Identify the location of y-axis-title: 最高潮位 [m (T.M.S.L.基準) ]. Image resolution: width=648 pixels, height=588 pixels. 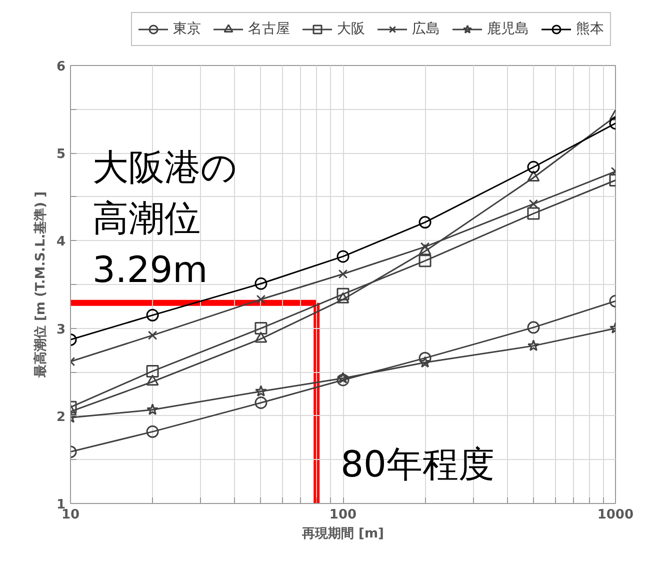
(40, 285).